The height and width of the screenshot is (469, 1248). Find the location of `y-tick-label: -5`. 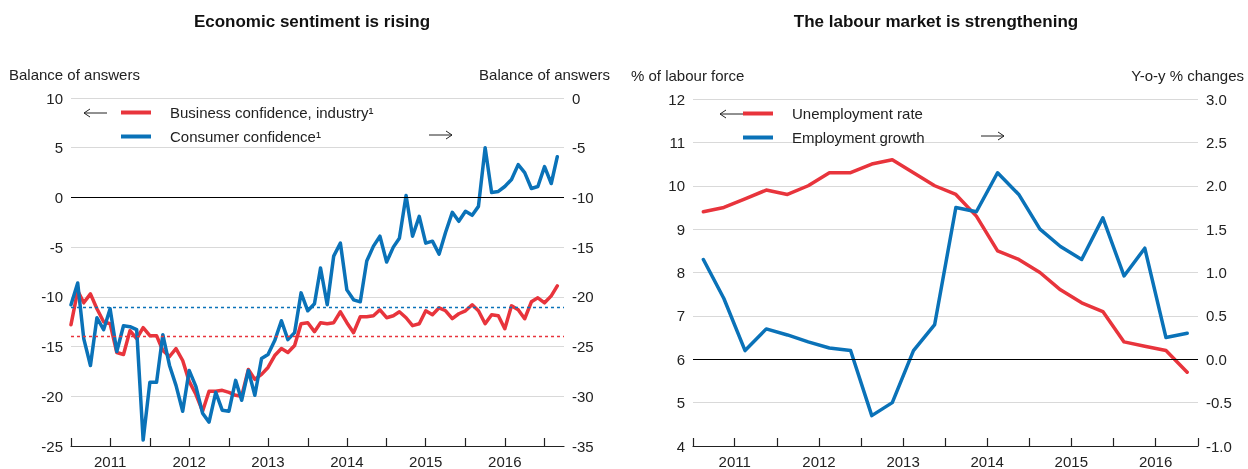

y-tick-label: -5 is located at coordinates (56, 247).